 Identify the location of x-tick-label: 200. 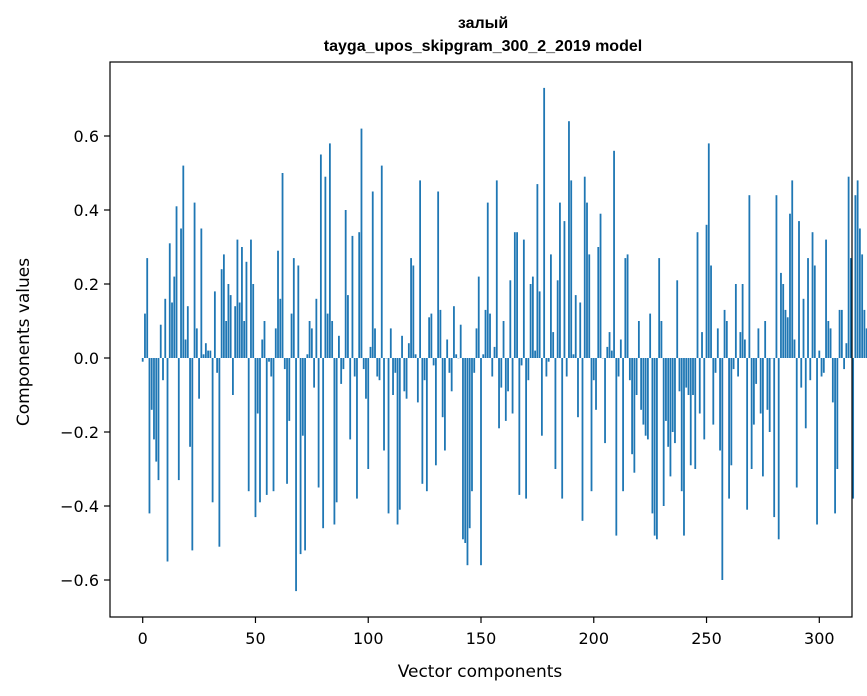
(593, 638).